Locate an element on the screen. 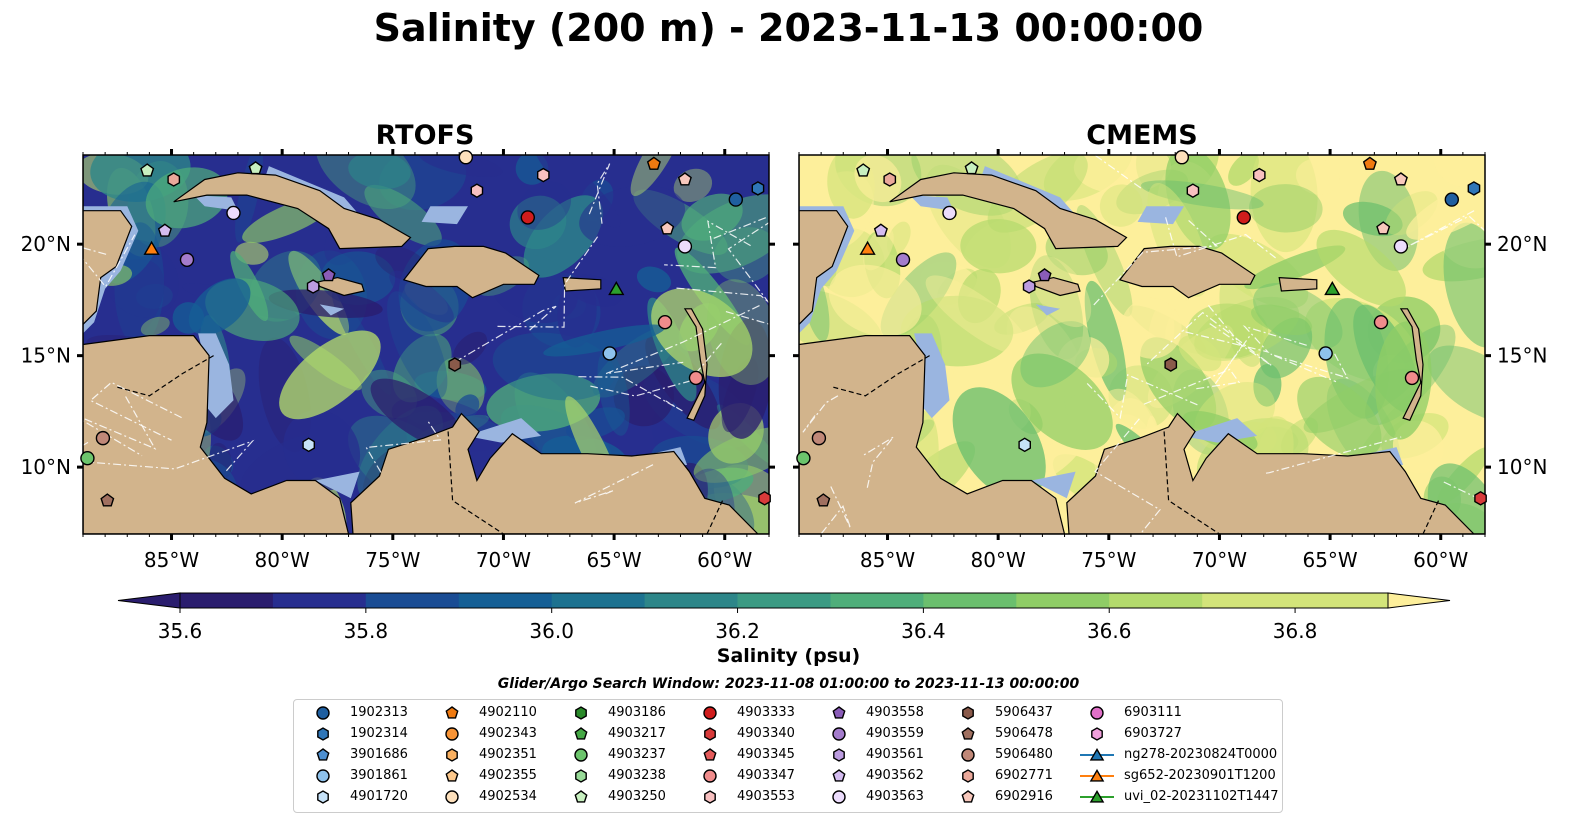 Image resolution: width=1577 pixels, height=826 pixels. glider-marker is located at coordinates (616, 288).